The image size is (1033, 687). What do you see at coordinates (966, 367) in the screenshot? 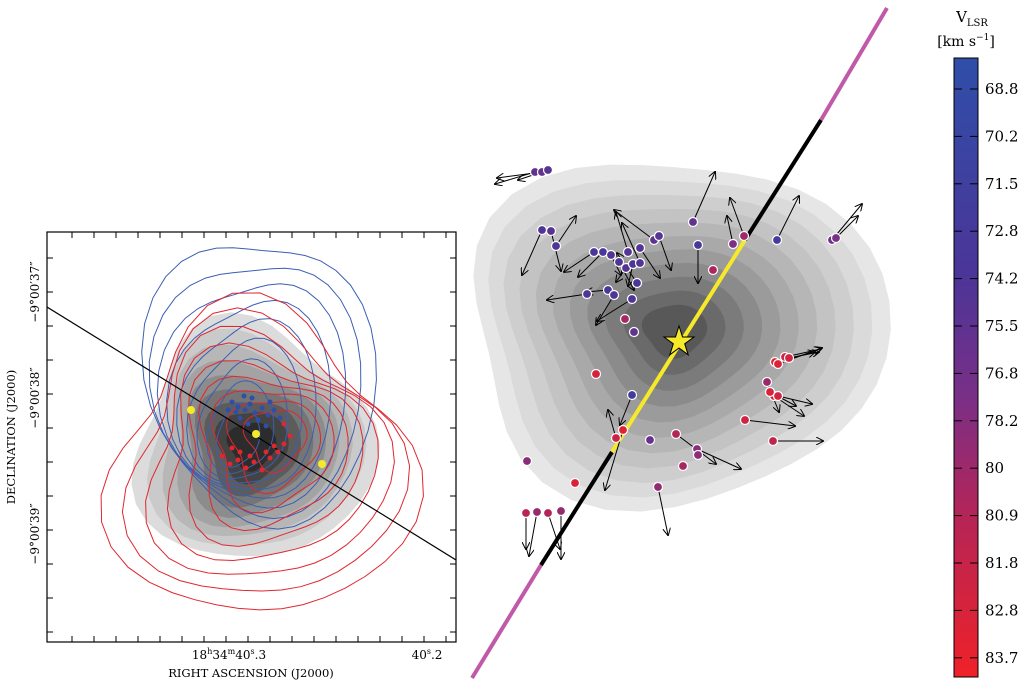
I see `colorbar-gradient` at bounding box center [966, 367].